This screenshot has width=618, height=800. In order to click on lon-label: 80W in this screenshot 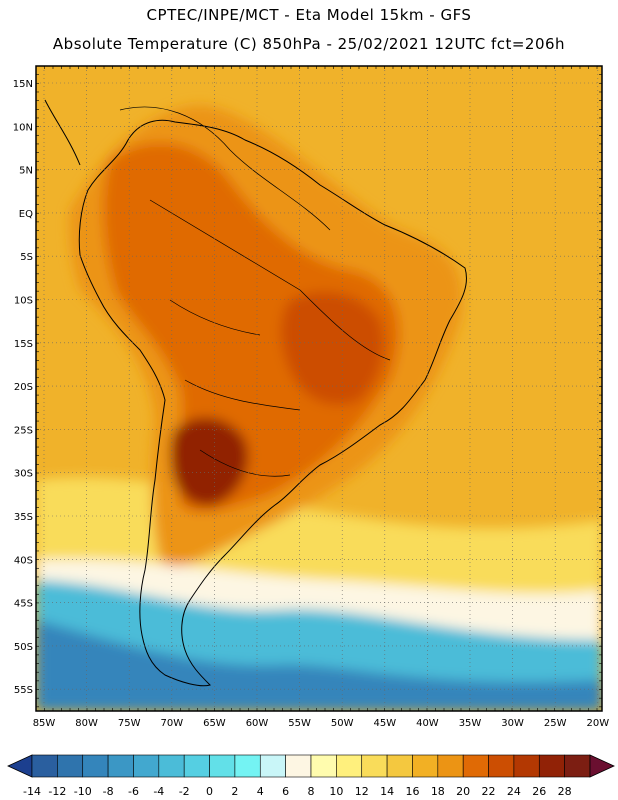, I will do `click(86, 723)`.